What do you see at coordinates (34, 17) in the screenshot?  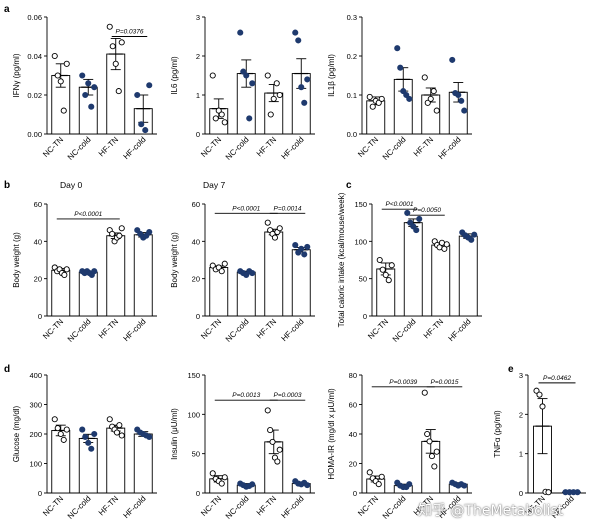 I see `y-tick-label: 0.06` at bounding box center [34, 17].